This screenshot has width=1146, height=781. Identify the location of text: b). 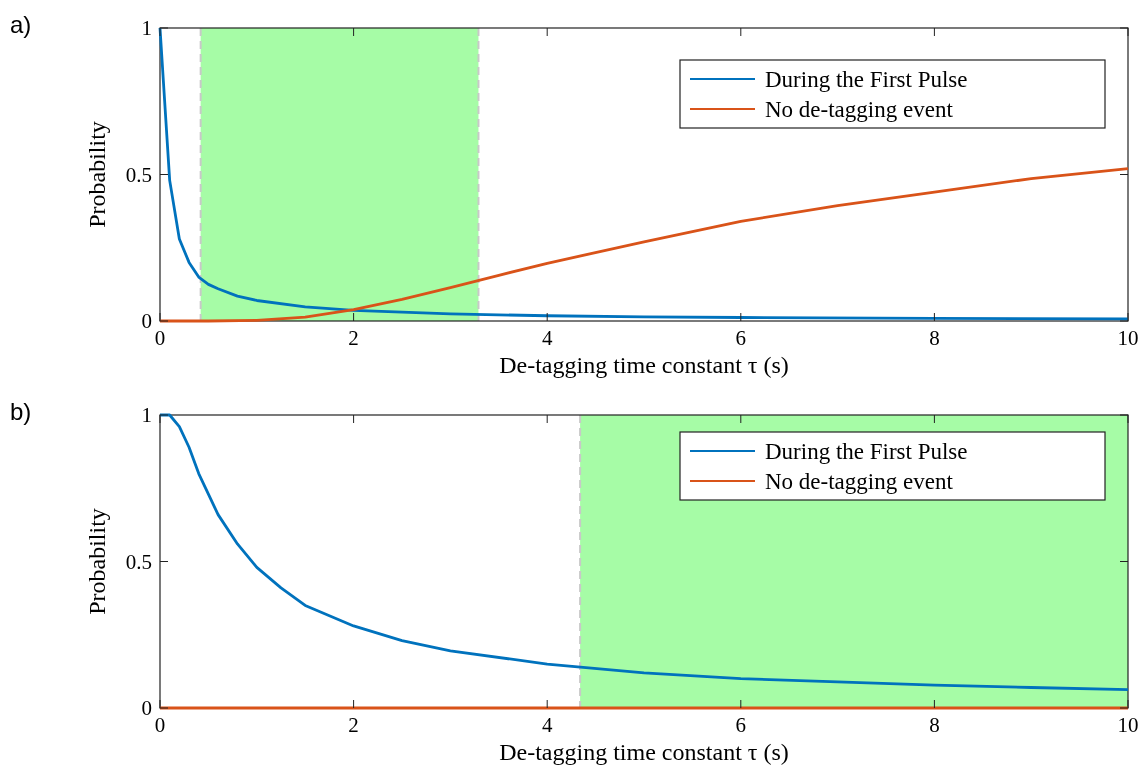
(21, 411).